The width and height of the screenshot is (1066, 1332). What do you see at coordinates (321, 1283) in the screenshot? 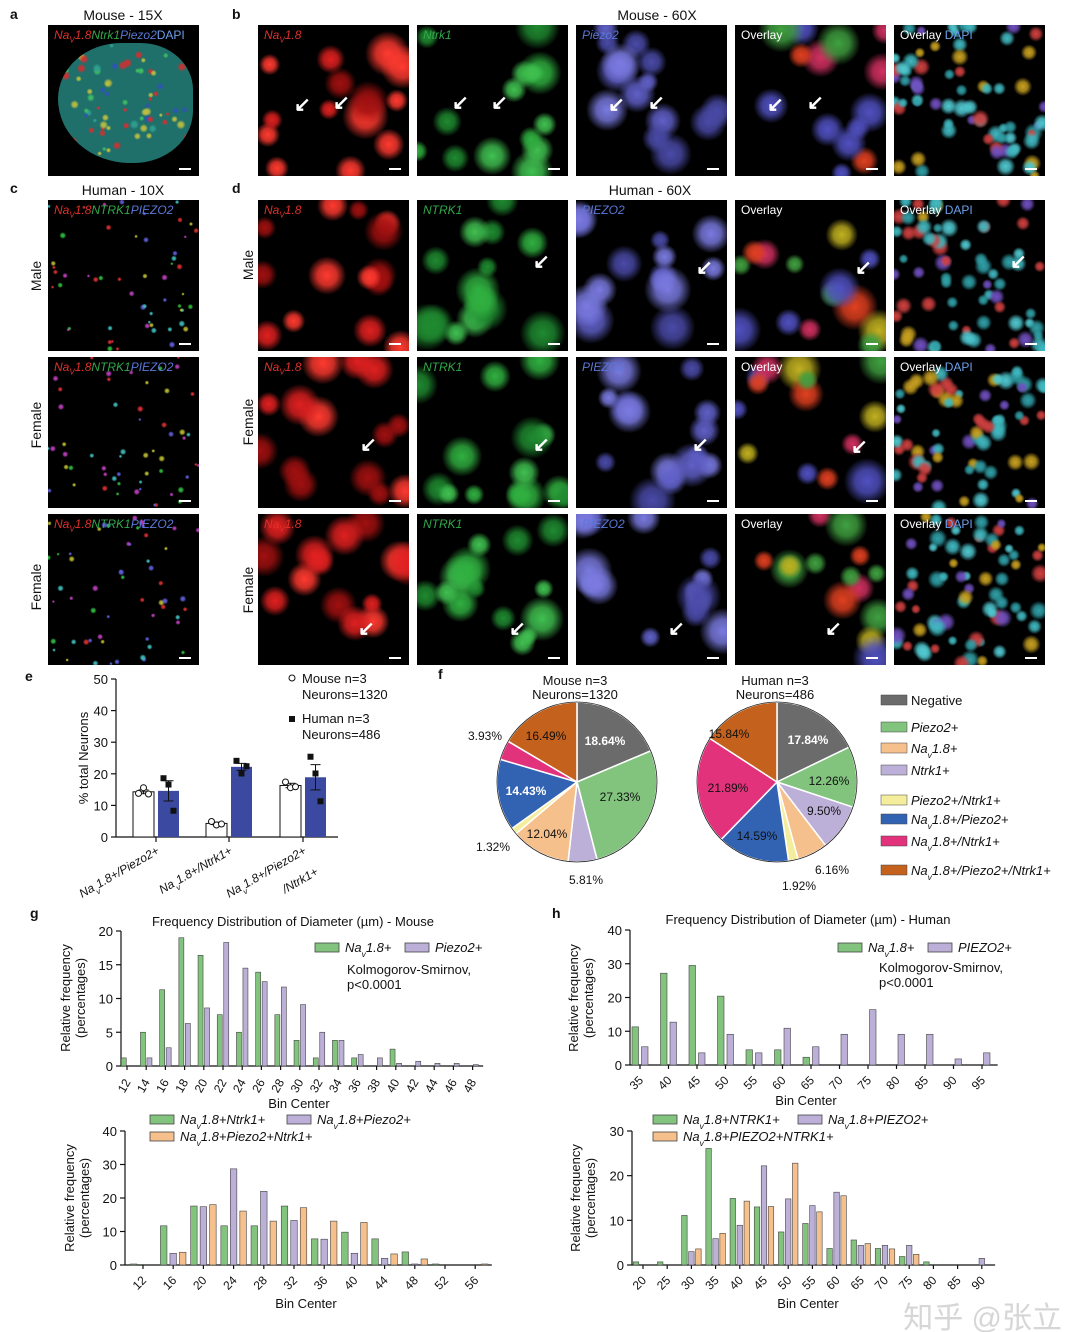
I see `x-tick-label: 36` at bounding box center [321, 1283].